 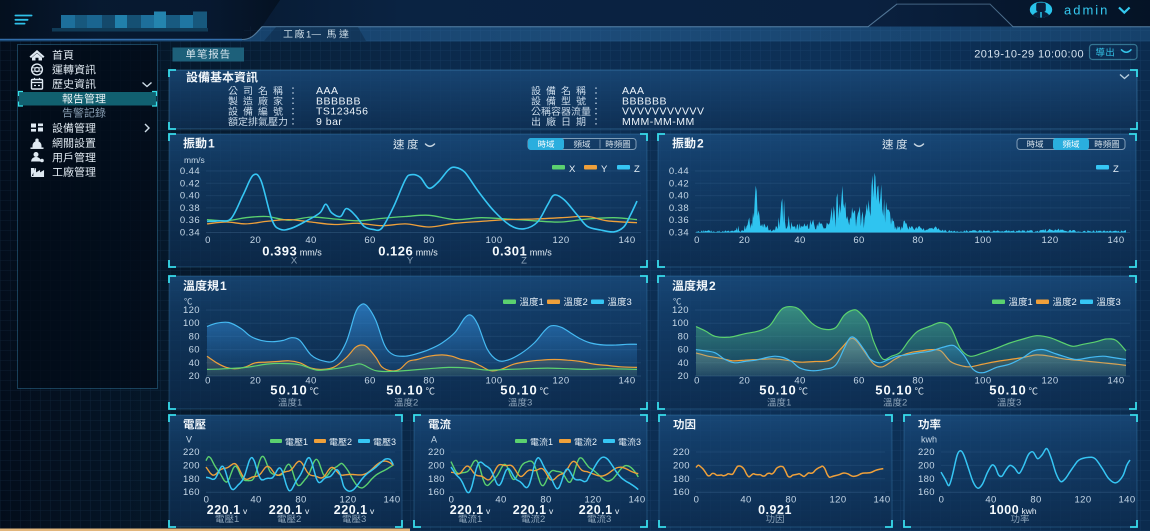 What do you see at coordinates (410, 261) in the screenshot?
I see `svg-text: Y` at bounding box center [410, 261].